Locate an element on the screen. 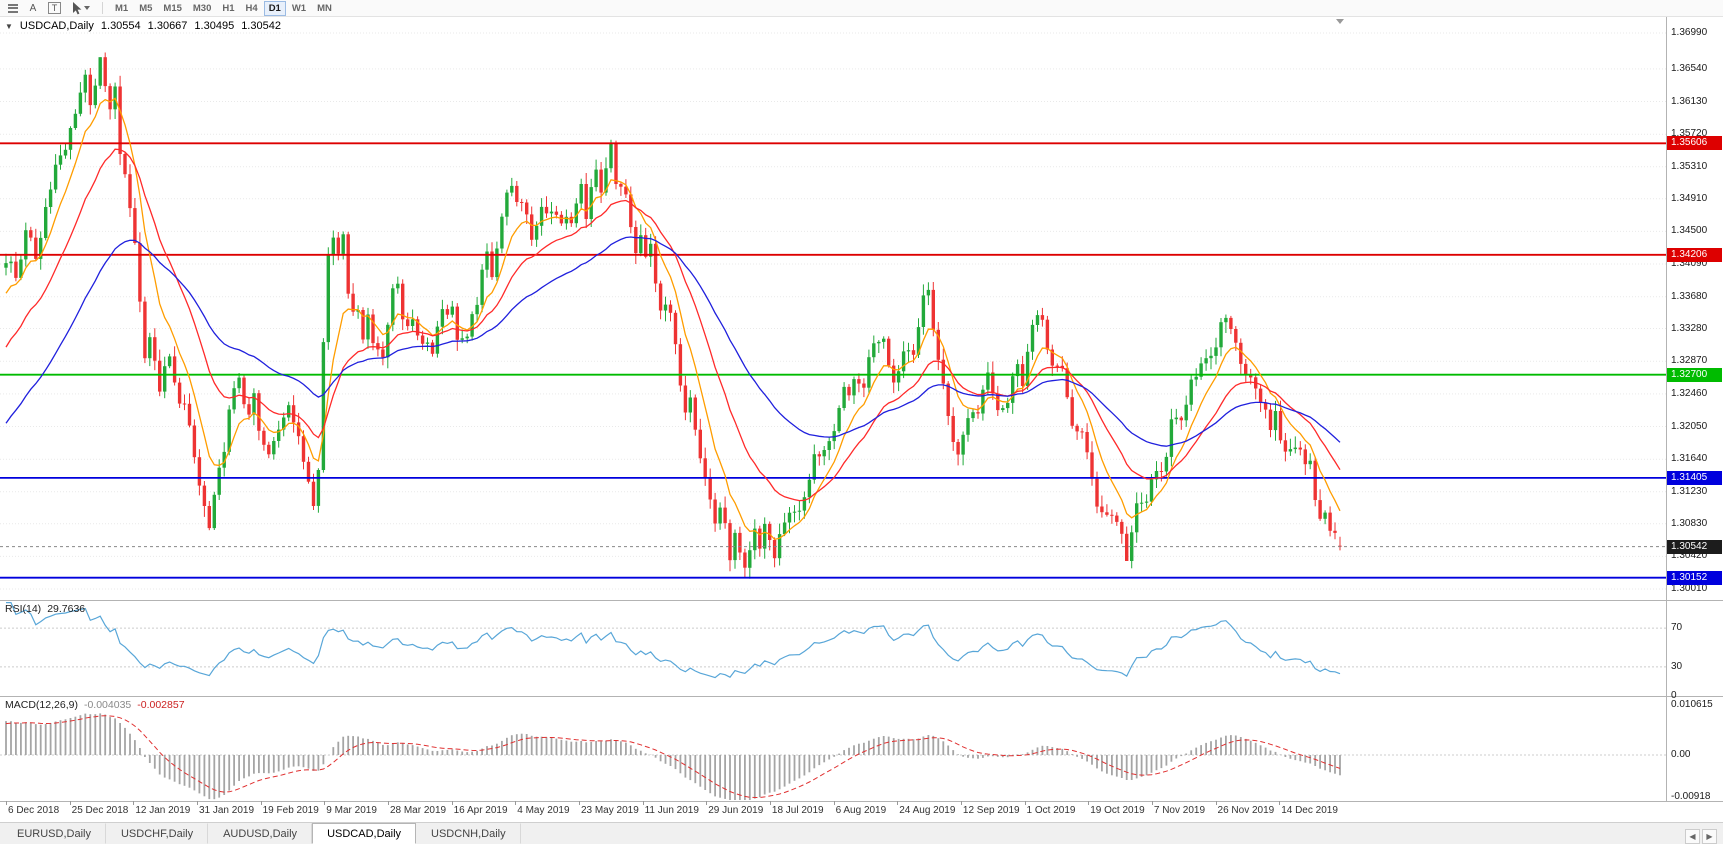 Image resolution: width=1723 pixels, height=844 pixels. symbol-collapse-icon: ▼ is located at coordinates (9, 26).